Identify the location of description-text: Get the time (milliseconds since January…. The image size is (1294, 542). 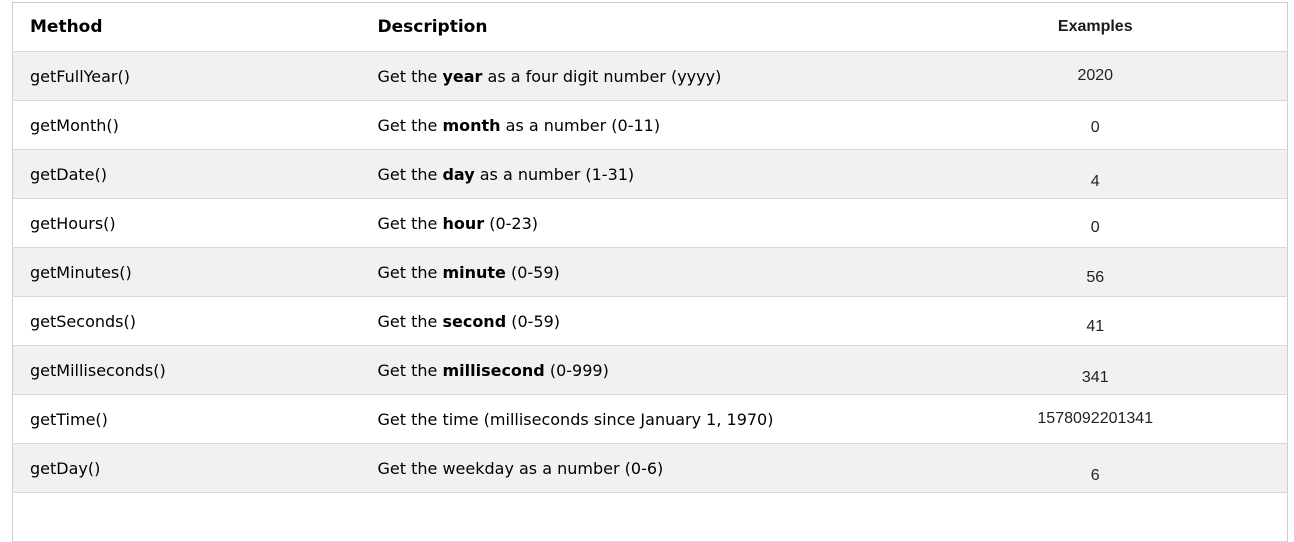
(575, 419).